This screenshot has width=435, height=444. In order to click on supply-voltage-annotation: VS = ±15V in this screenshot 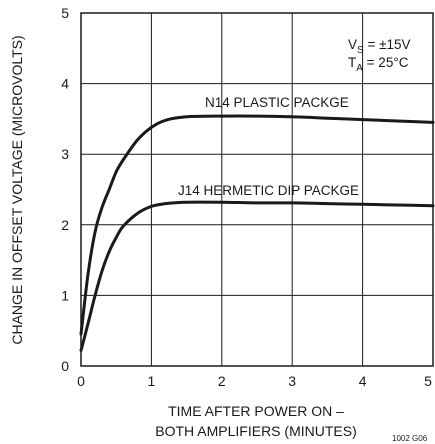, I will do `click(379, 46)`.